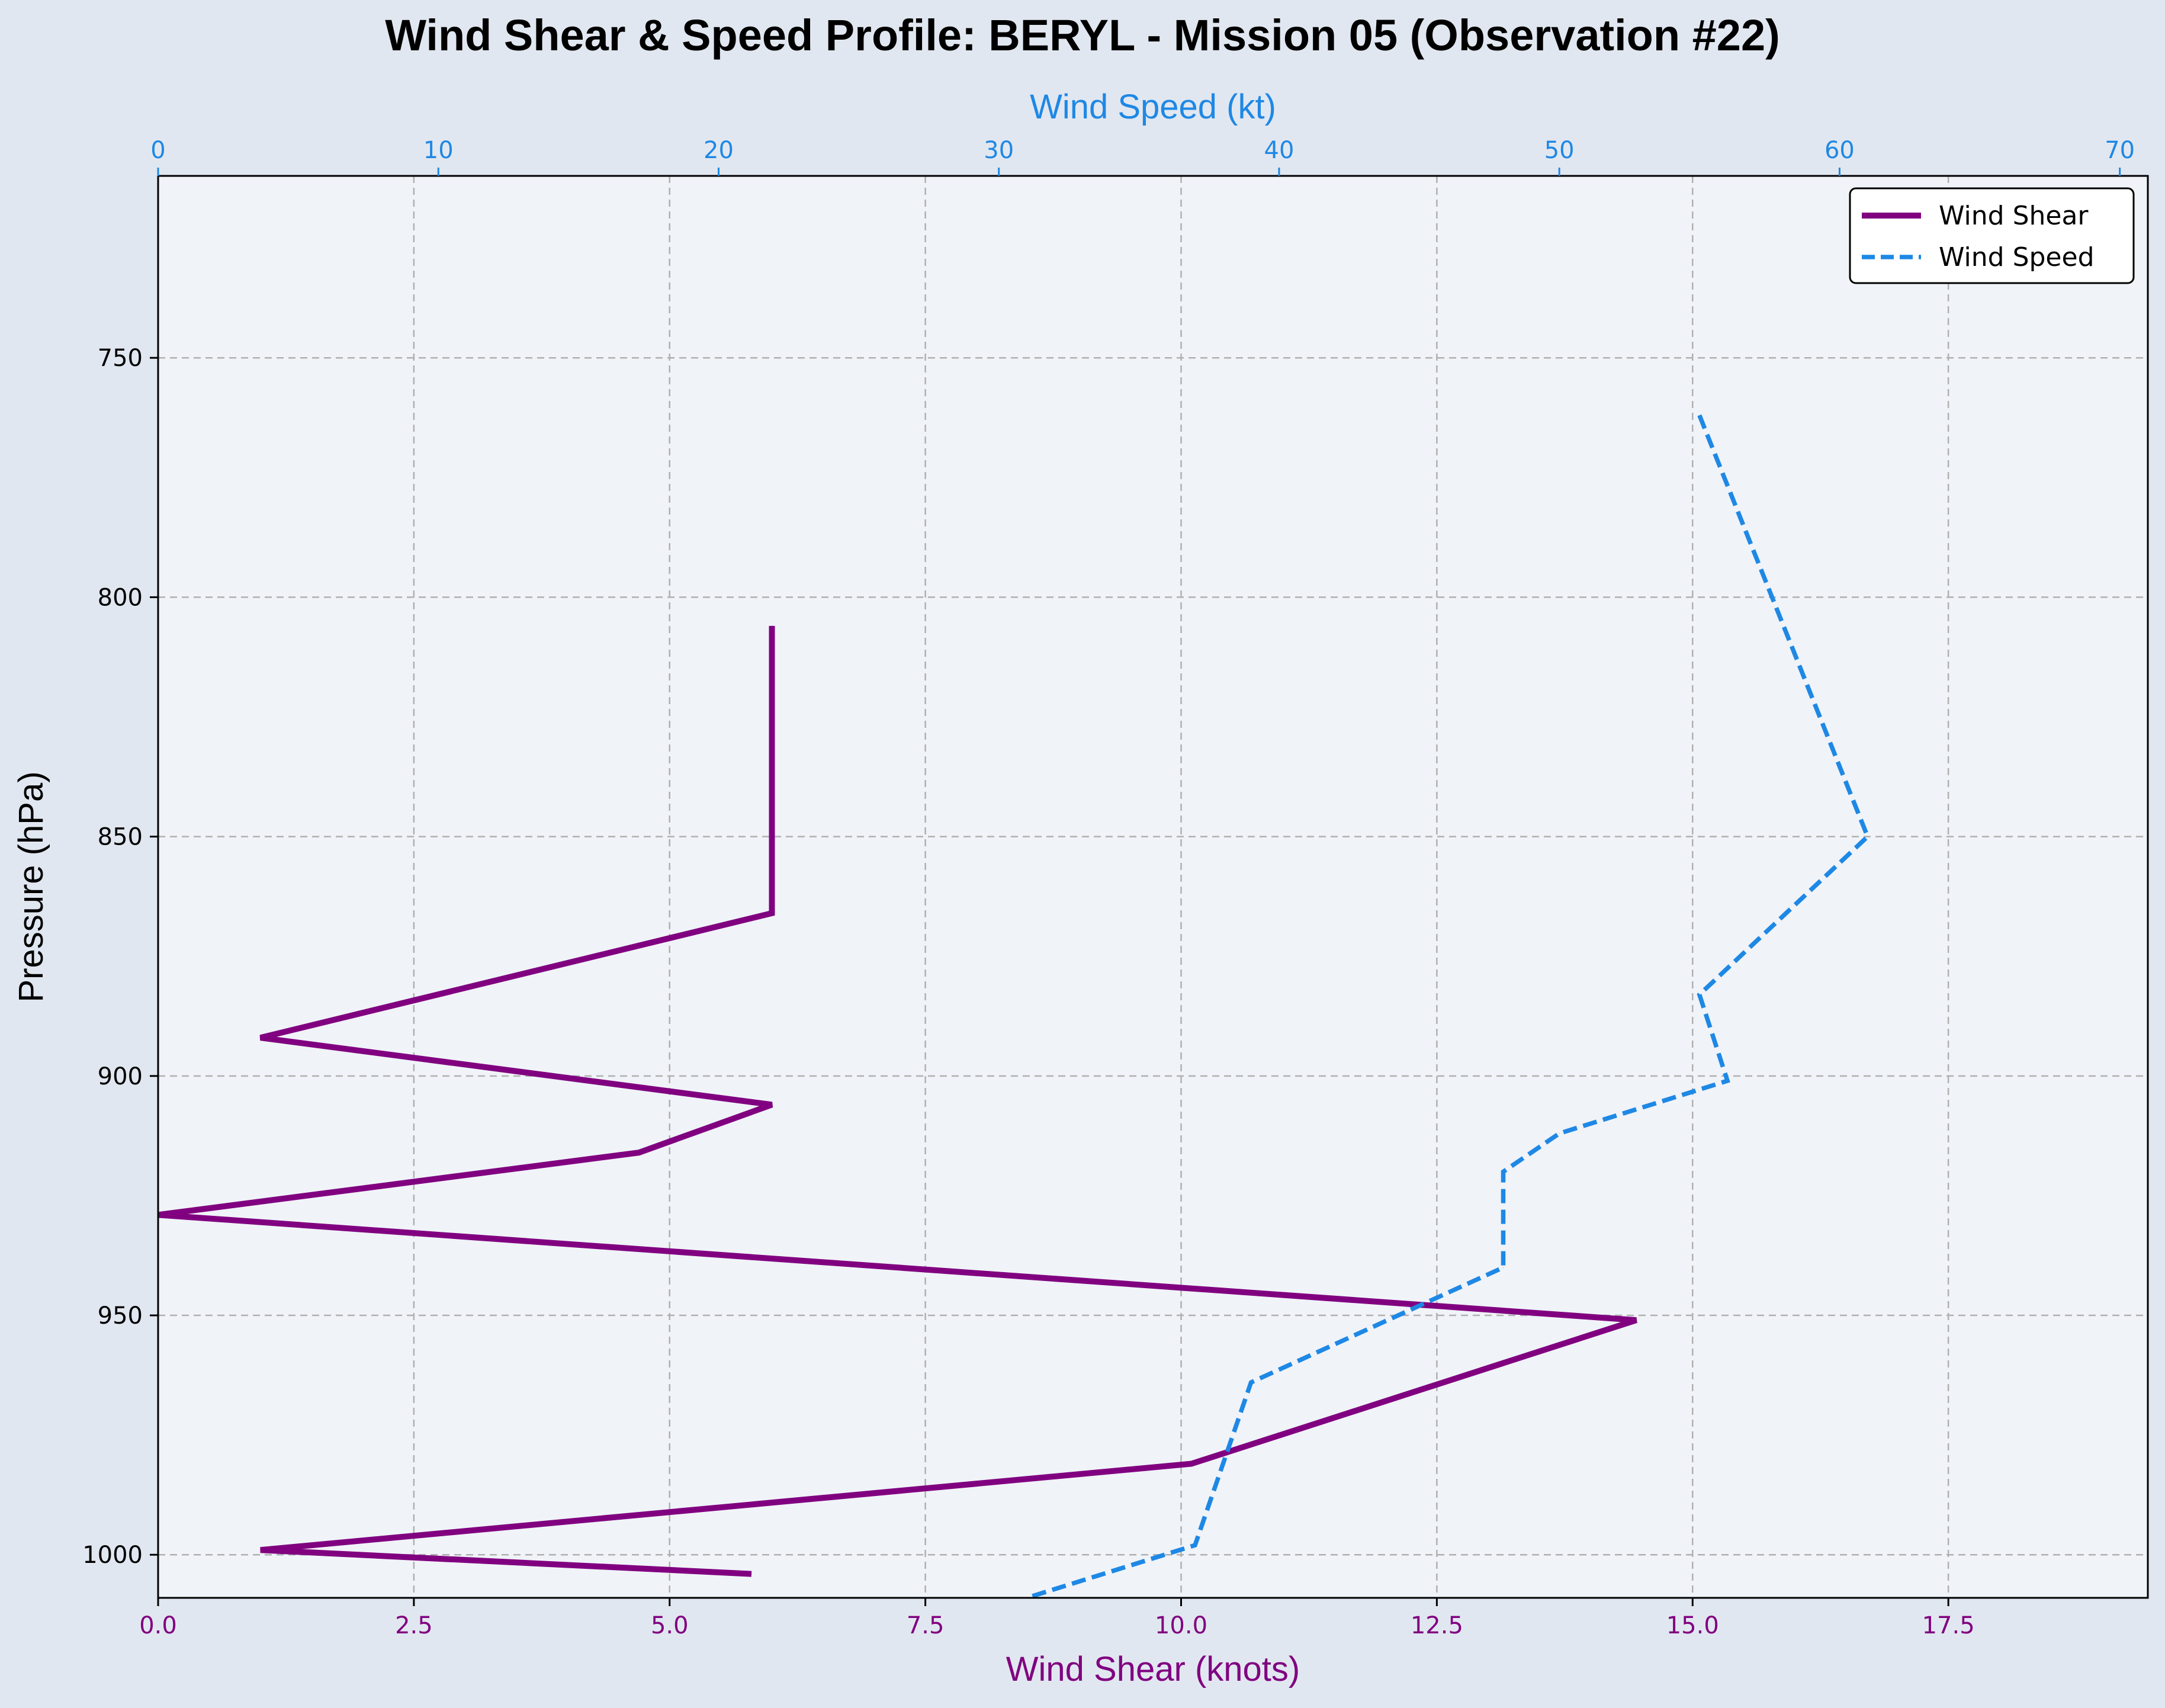  What do you see at coordinates (158, 1625) in the screenshot?
I see `x-bottom-tick-label-0: 0.0` at bounding box center [158, 1625].